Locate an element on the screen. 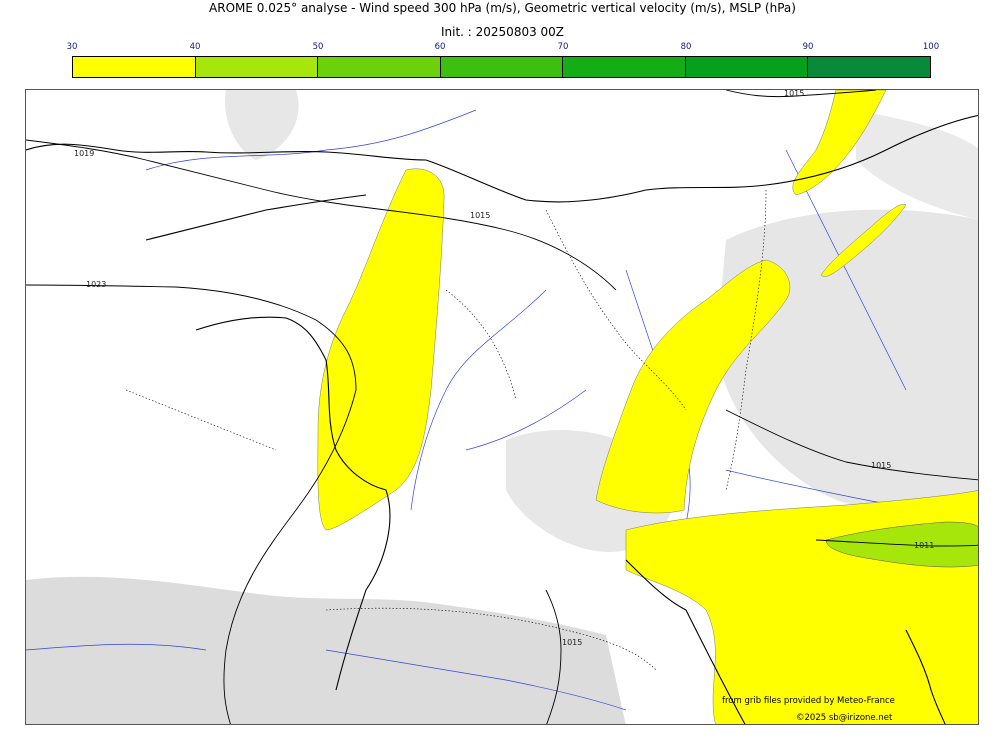  colorbar-tick: 90 is located at coordinates (808, 47).